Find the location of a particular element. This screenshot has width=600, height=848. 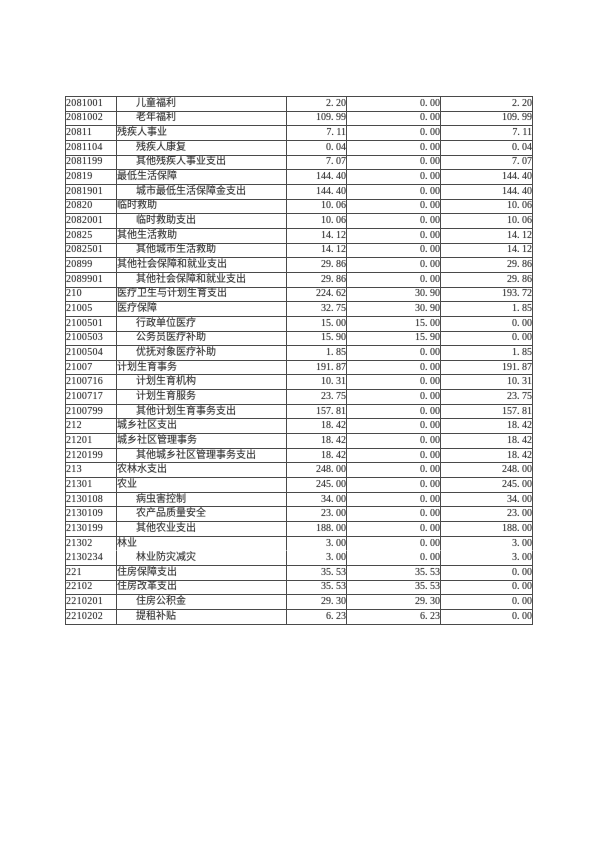

row-code: 2081001 is located at coordinates (91, 104).